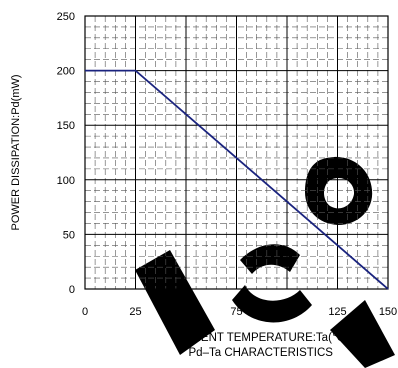  I want to click on y-tick-label: 200, so click(66, 72).